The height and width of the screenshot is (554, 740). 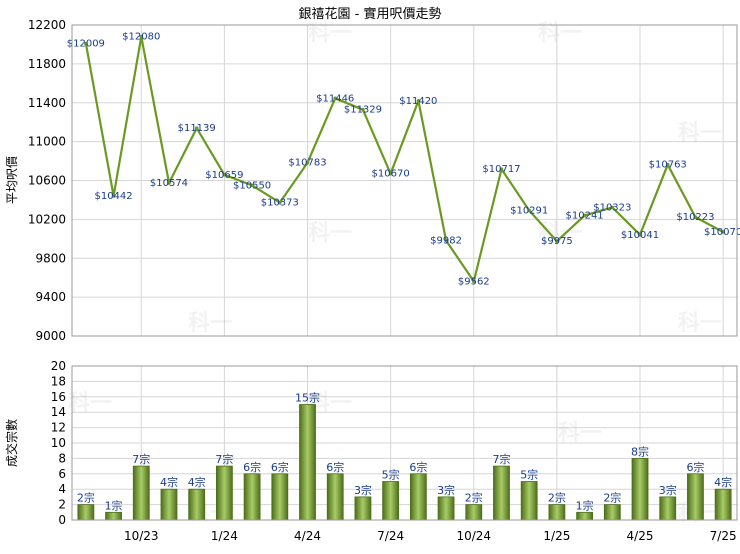 I want to click on price-point-label: $10550, so click(x=252, y=185).